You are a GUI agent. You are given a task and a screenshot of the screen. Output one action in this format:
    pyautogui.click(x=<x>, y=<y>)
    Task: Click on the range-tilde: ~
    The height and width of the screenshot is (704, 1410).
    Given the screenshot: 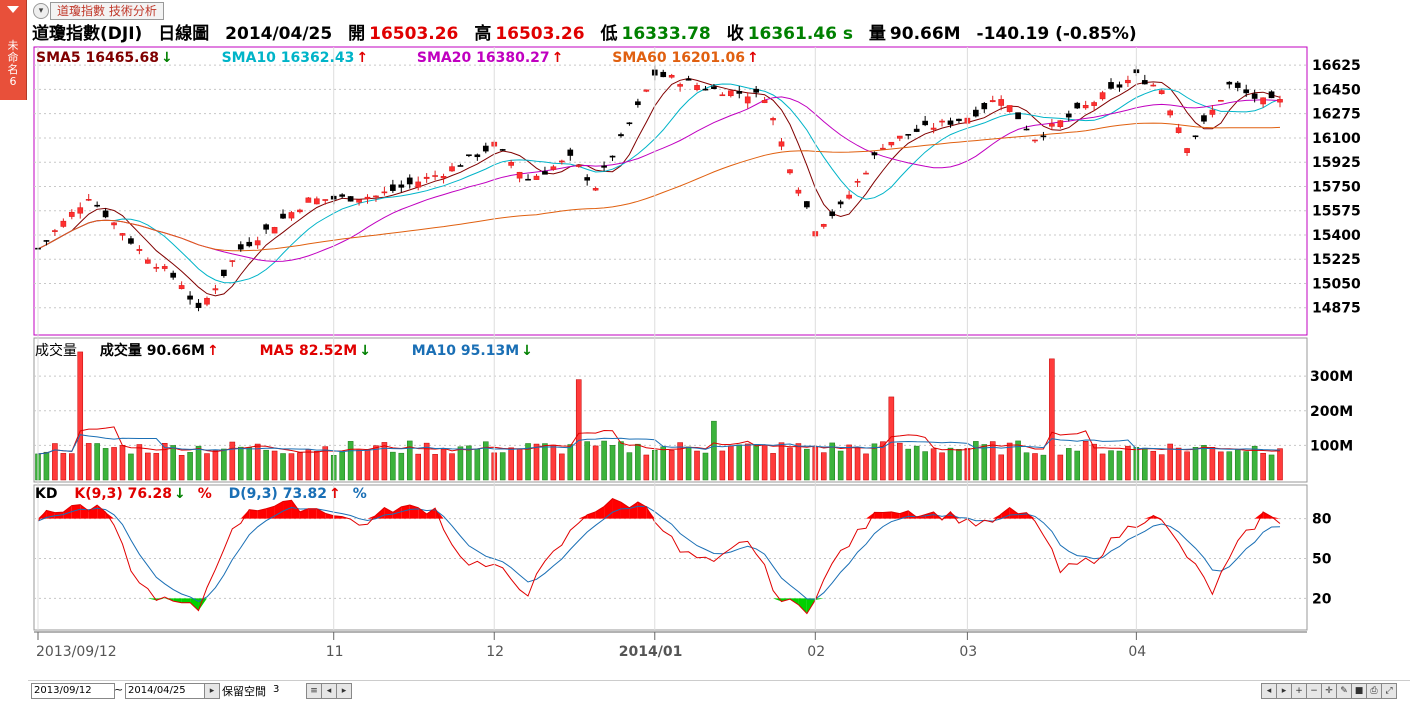 What is the action you would take?
    pyautogui.click(x=119, y=689)
    